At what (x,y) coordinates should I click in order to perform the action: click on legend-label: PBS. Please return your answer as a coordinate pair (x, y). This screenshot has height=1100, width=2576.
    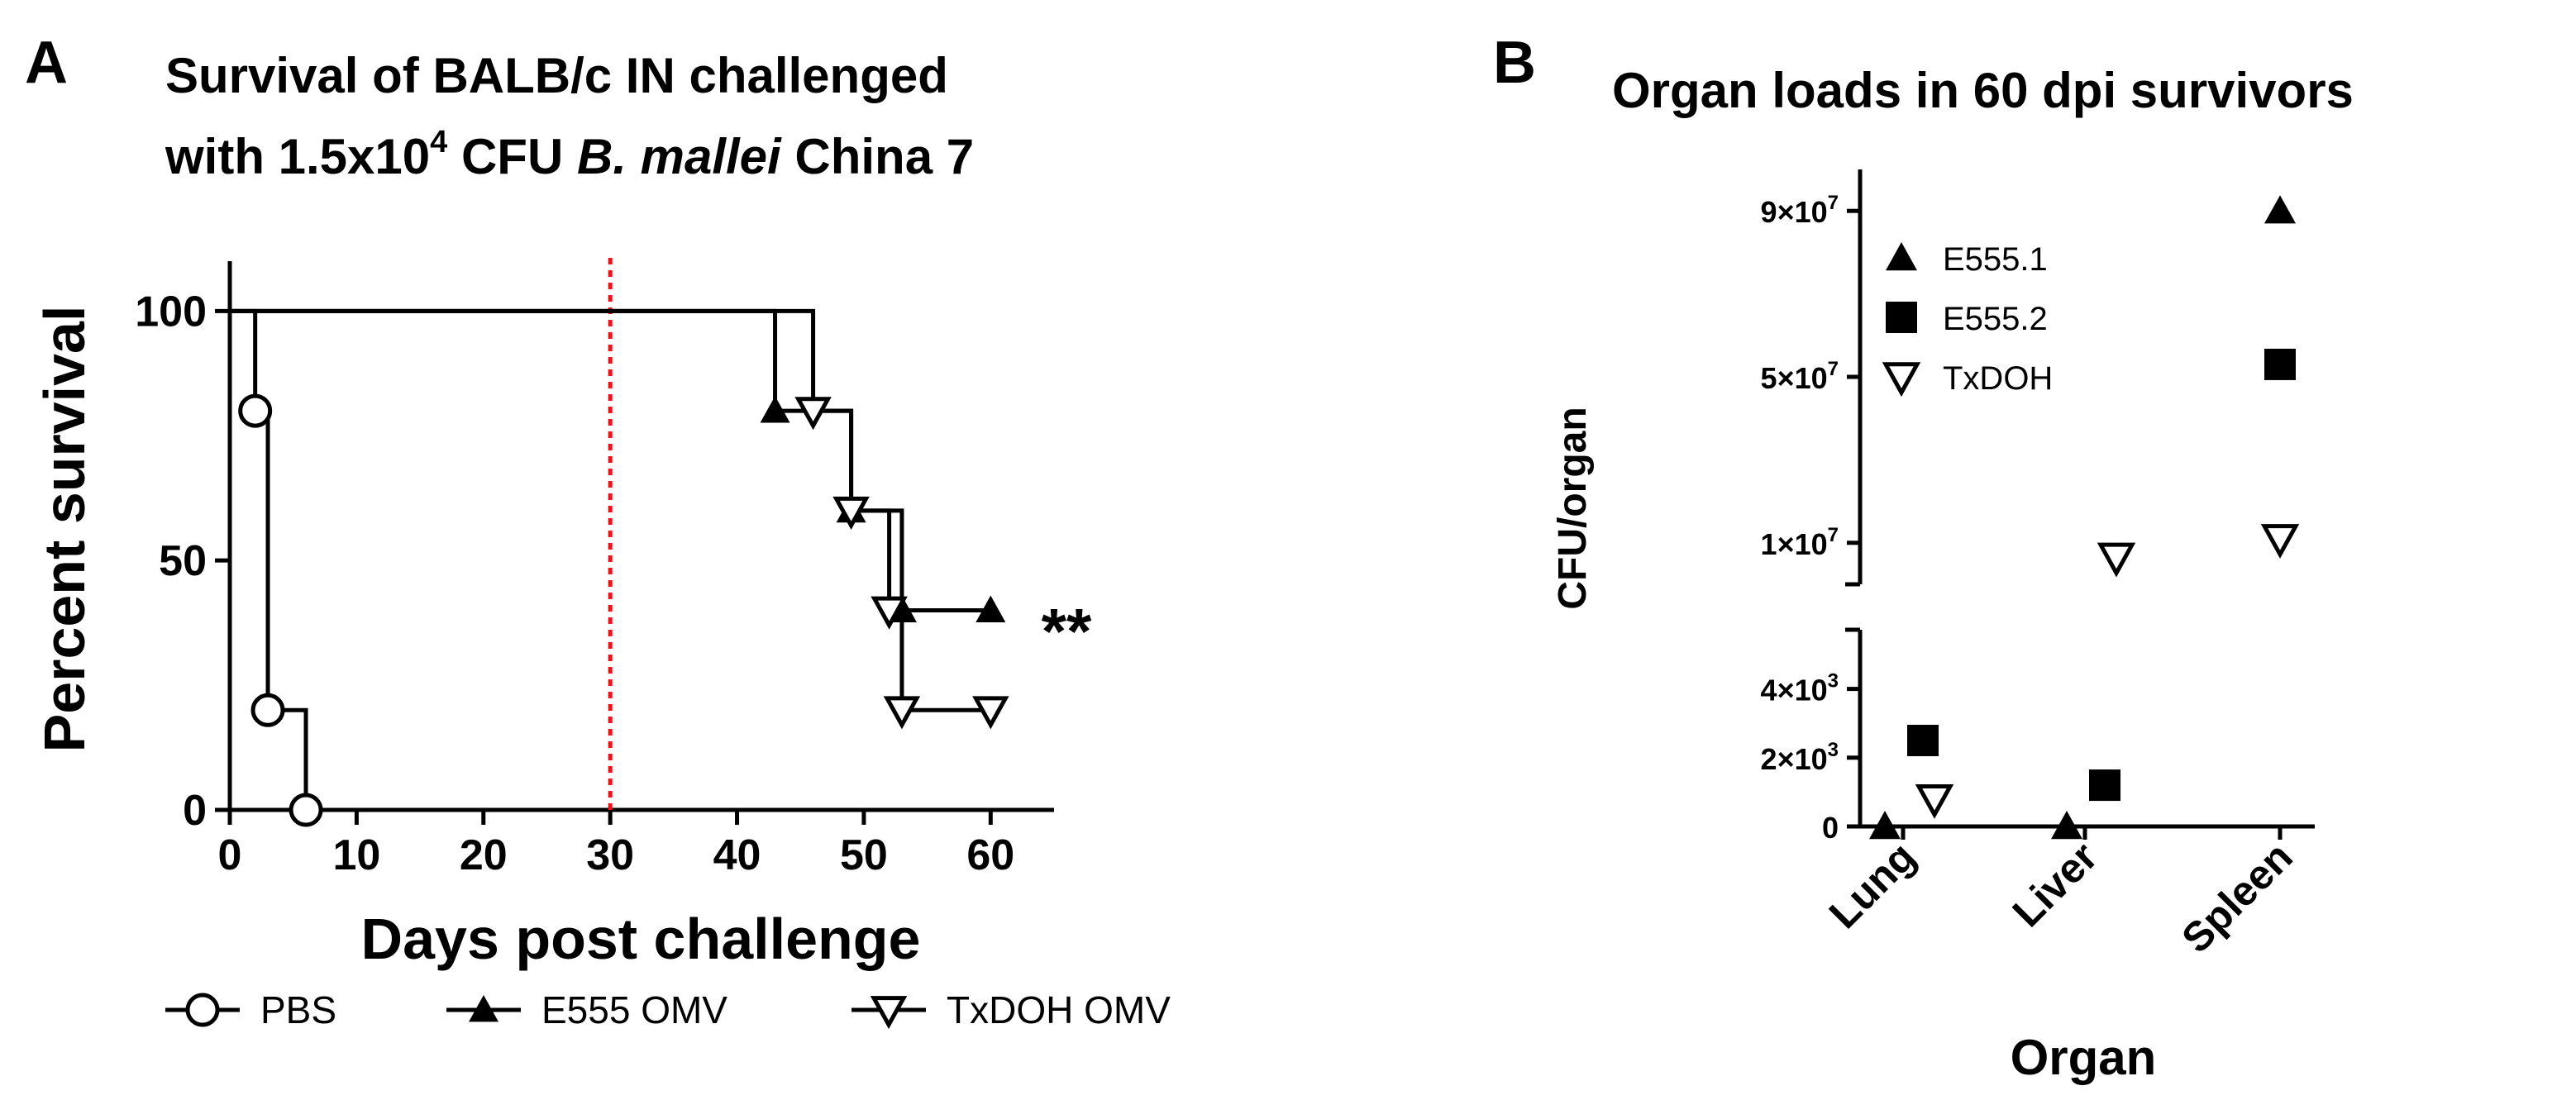
    Looking at the image, I should click on (298, 1009).